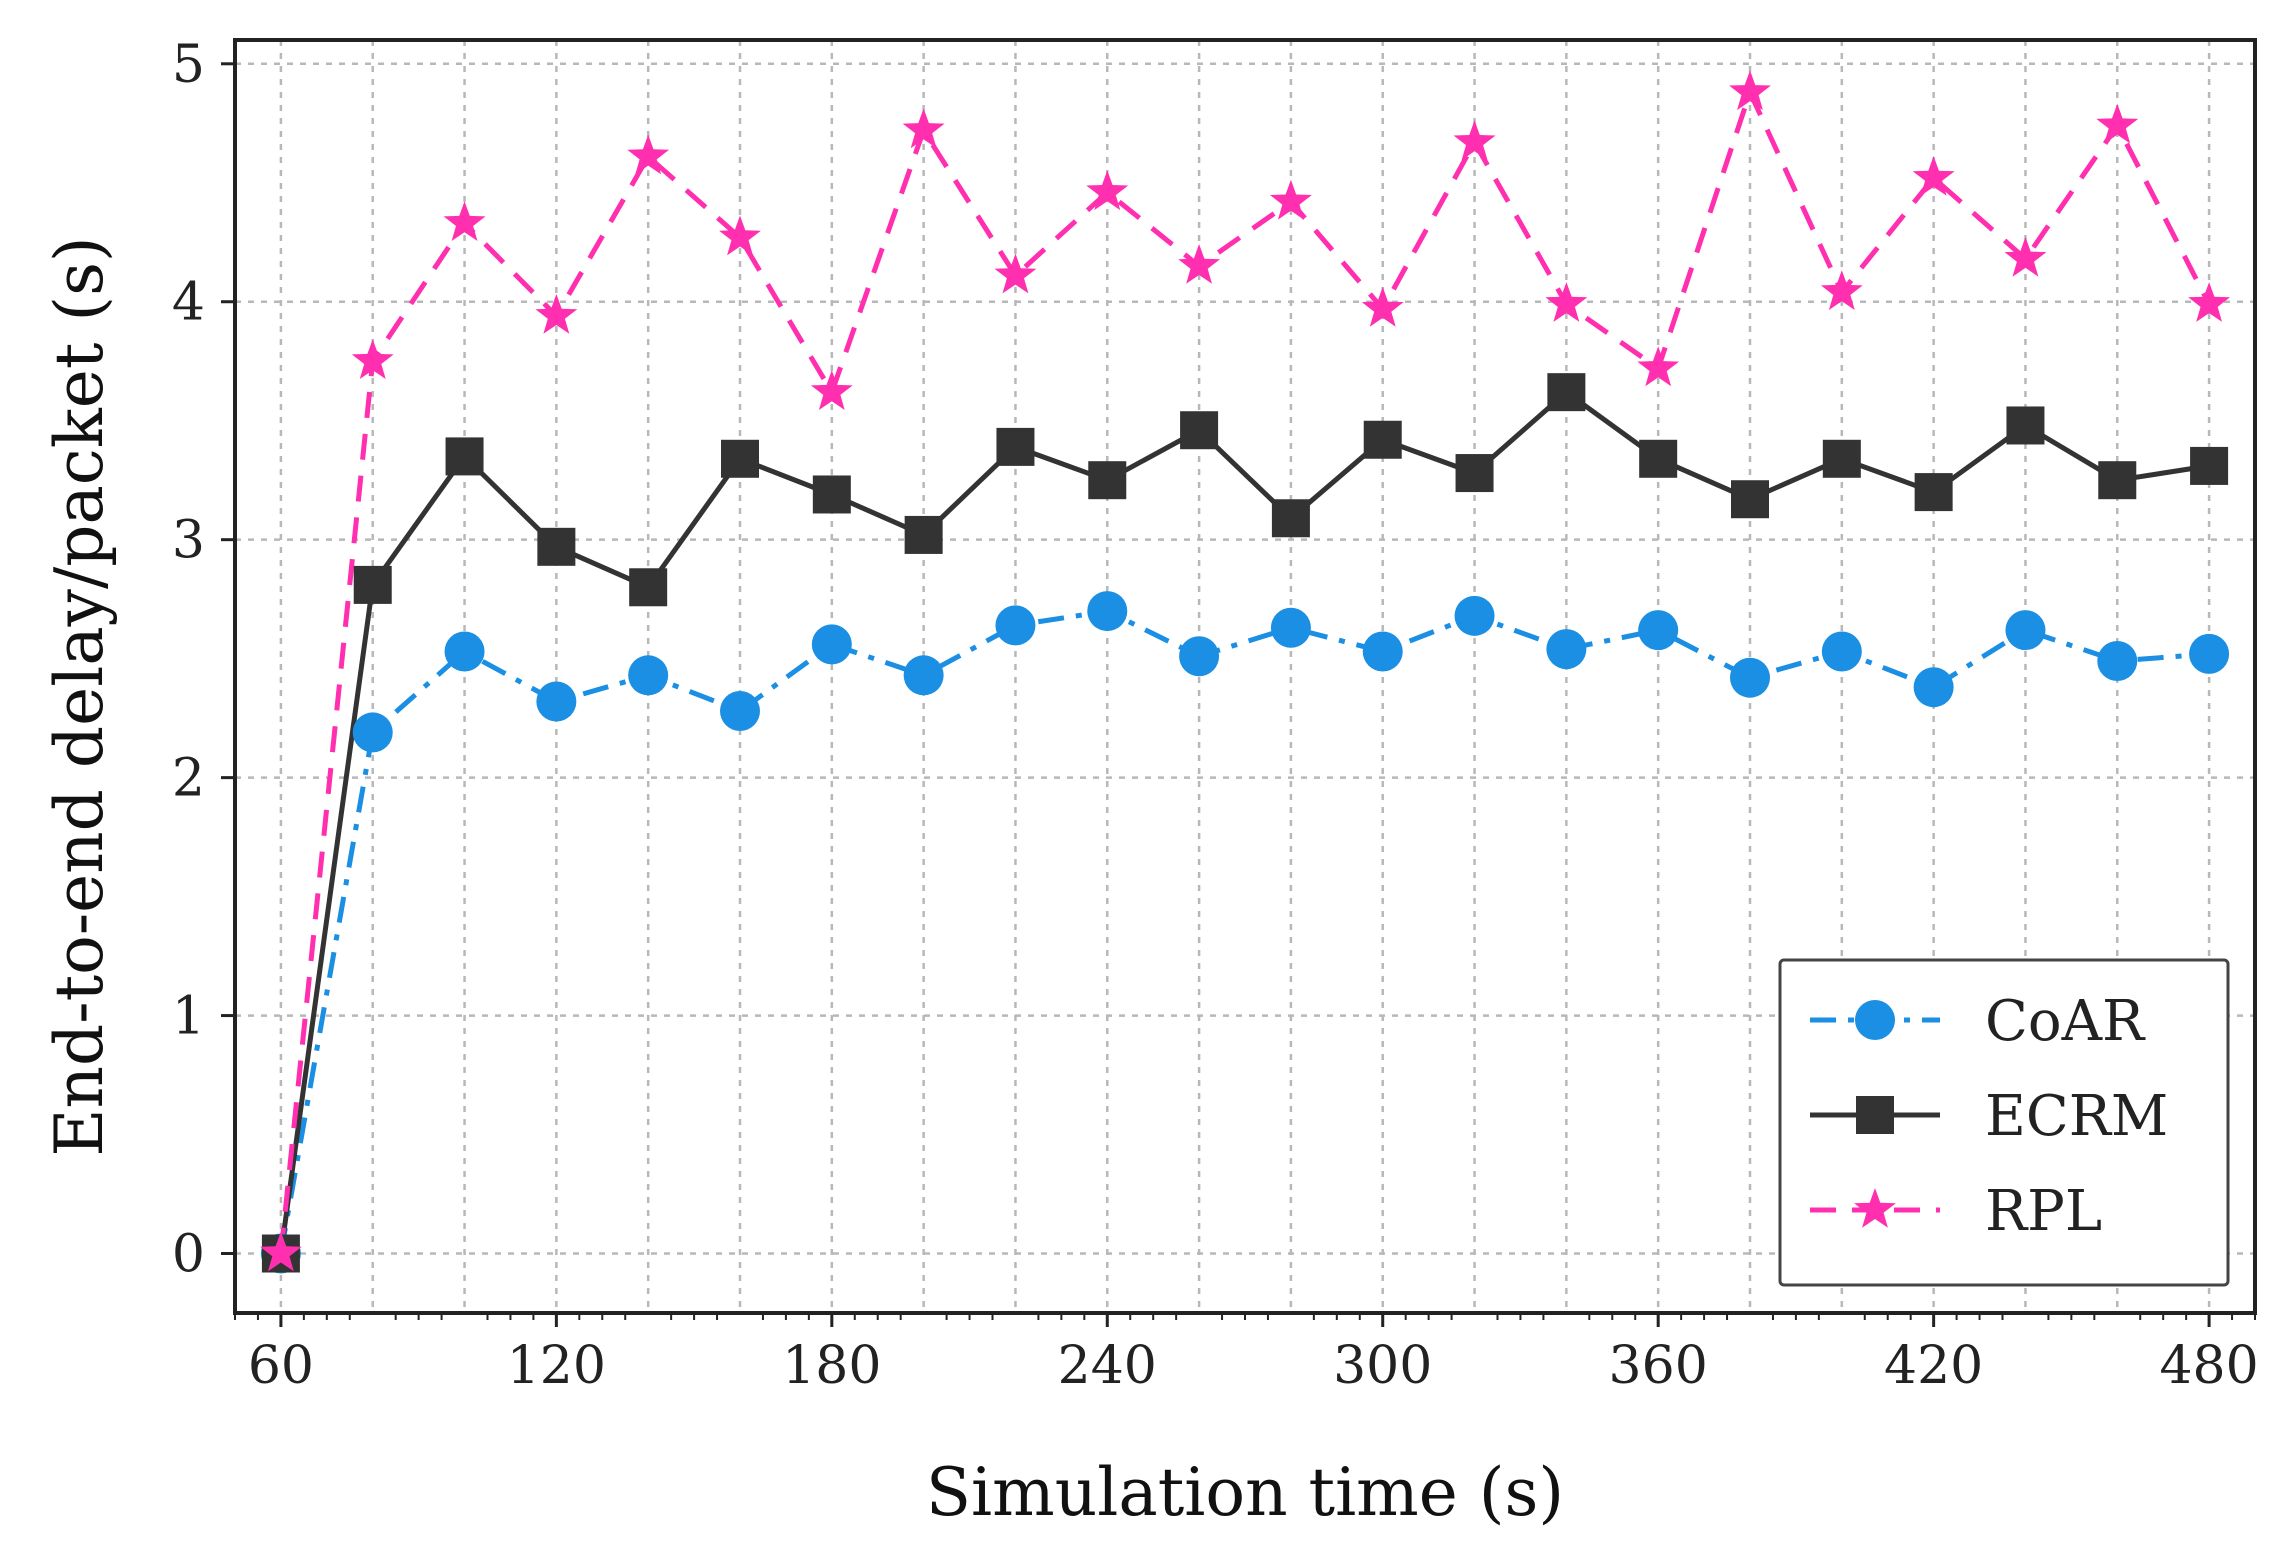 Image resolution: width=2285 pixels, height=1547 pixels. Describe the element at coordinates (188, 1017) in the screenshot. I see `y-tick-label: 1` at that location.